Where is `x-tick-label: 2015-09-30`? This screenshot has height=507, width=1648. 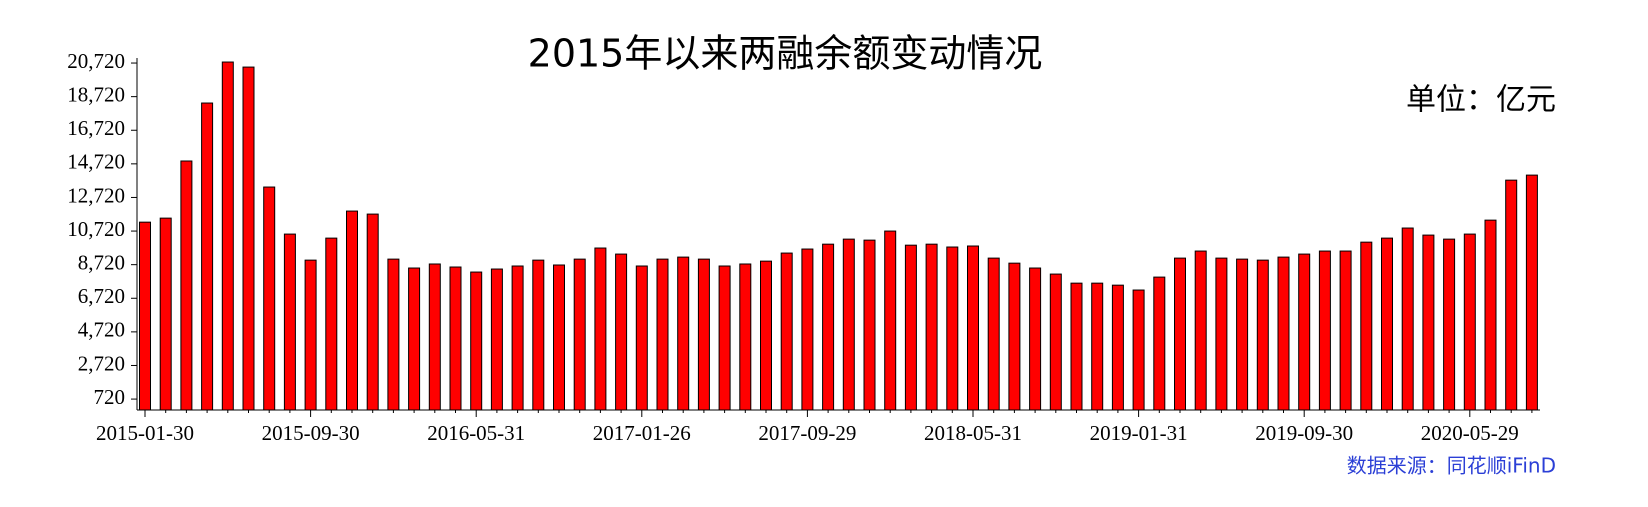
x-tick-label: 2015-09-30 is located at coordinates (311, 433).